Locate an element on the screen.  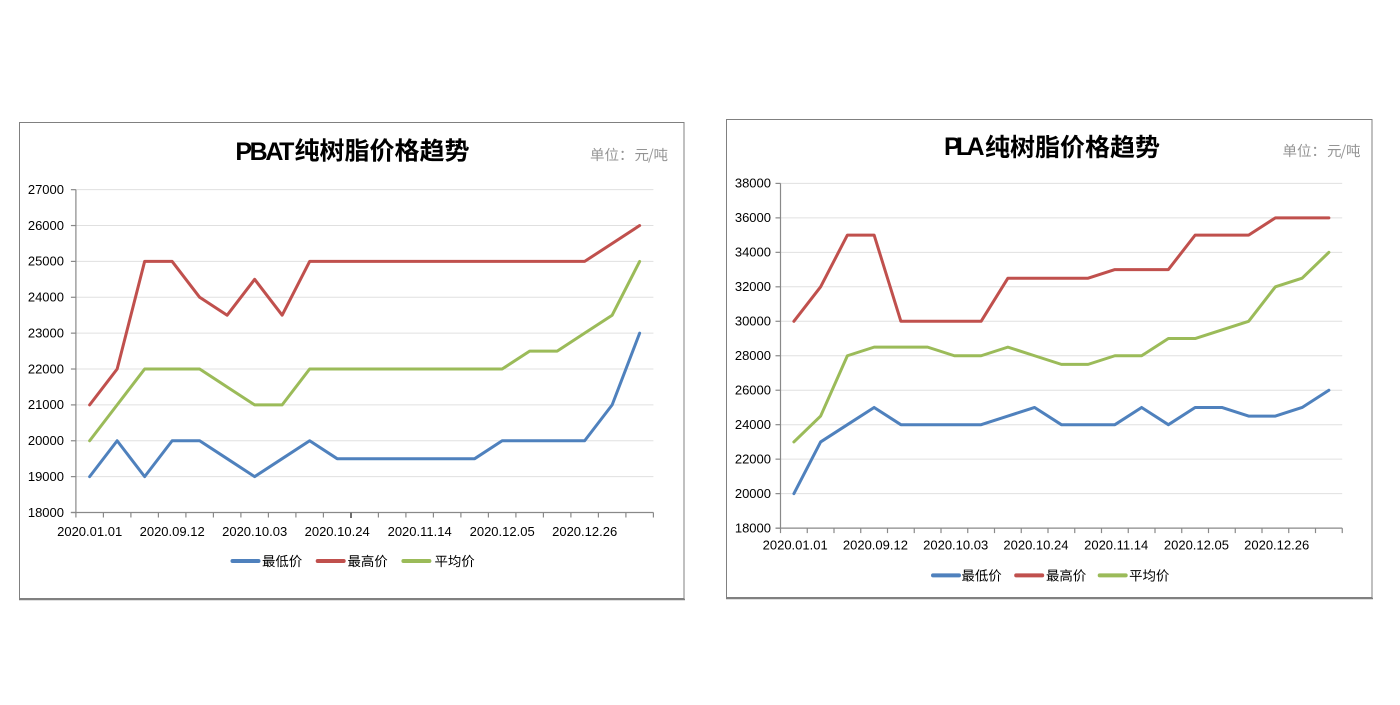
svg-text: 38000 is located at coordinates (753, 183).